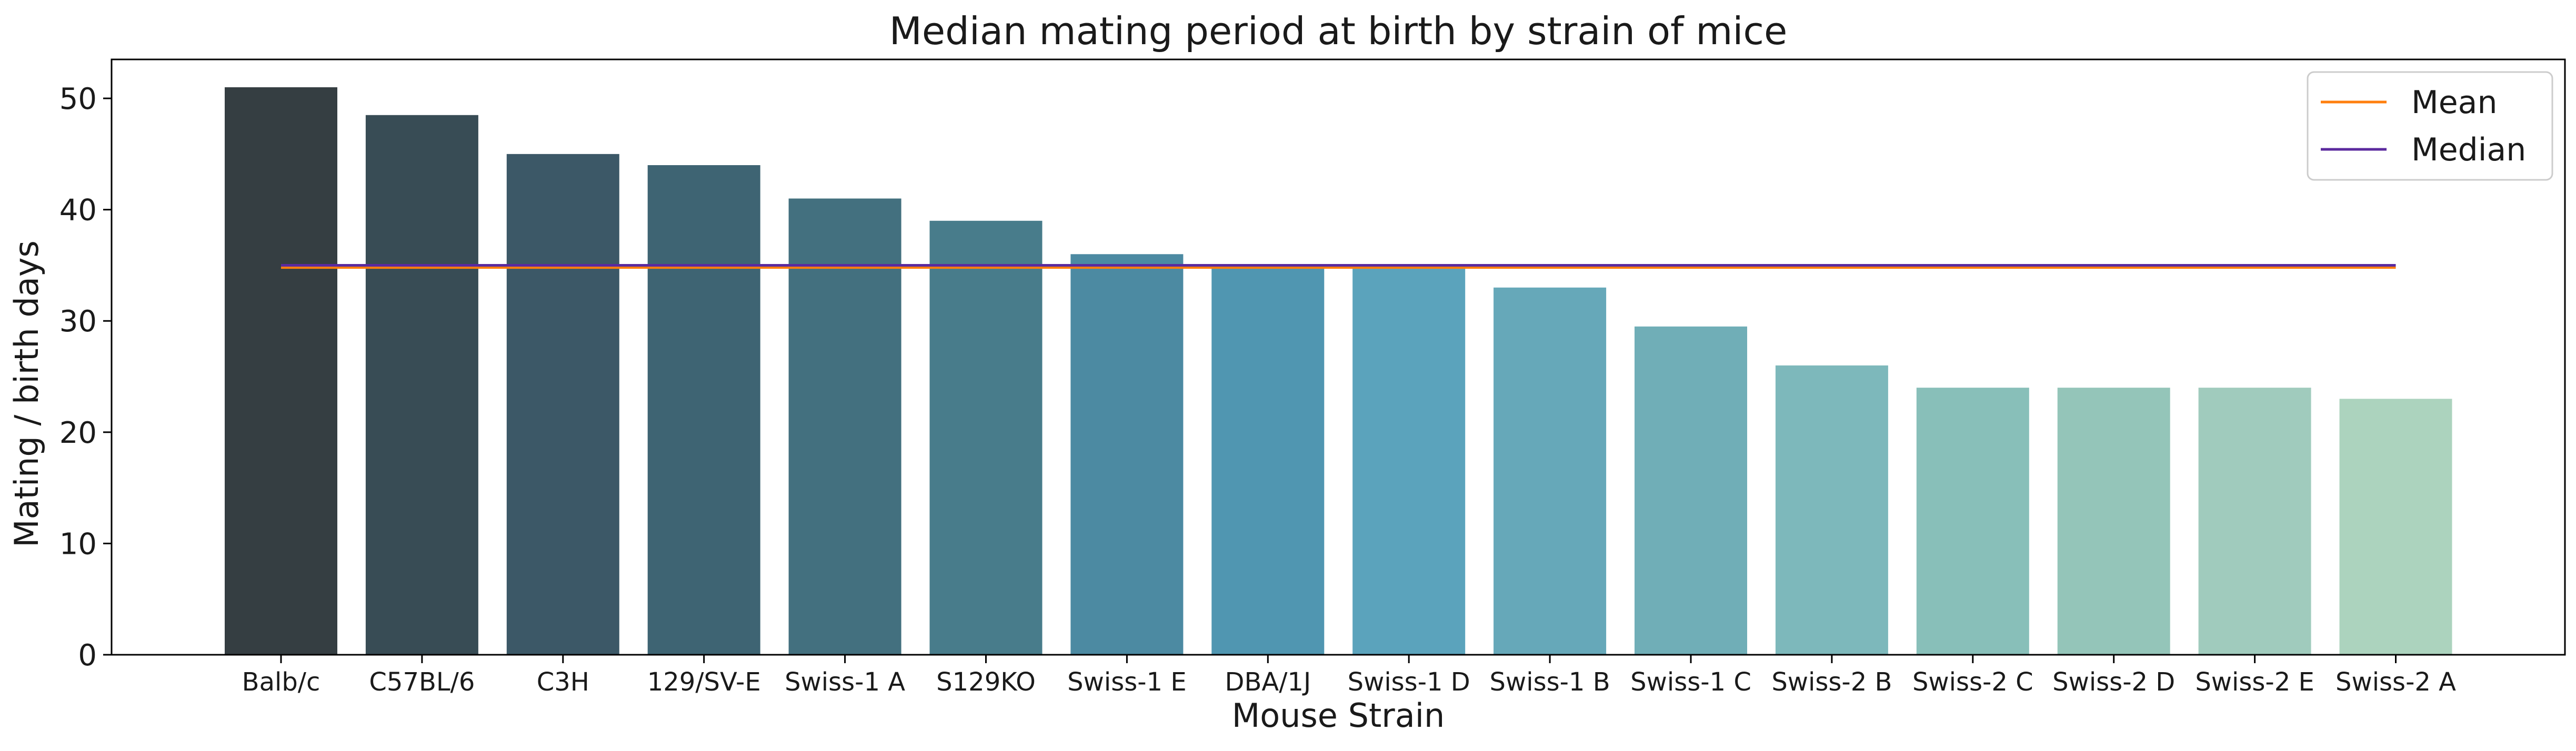 The width and height of the screenshot is (2576, 751). I want to click on reference-lines, so click(1338, 266).